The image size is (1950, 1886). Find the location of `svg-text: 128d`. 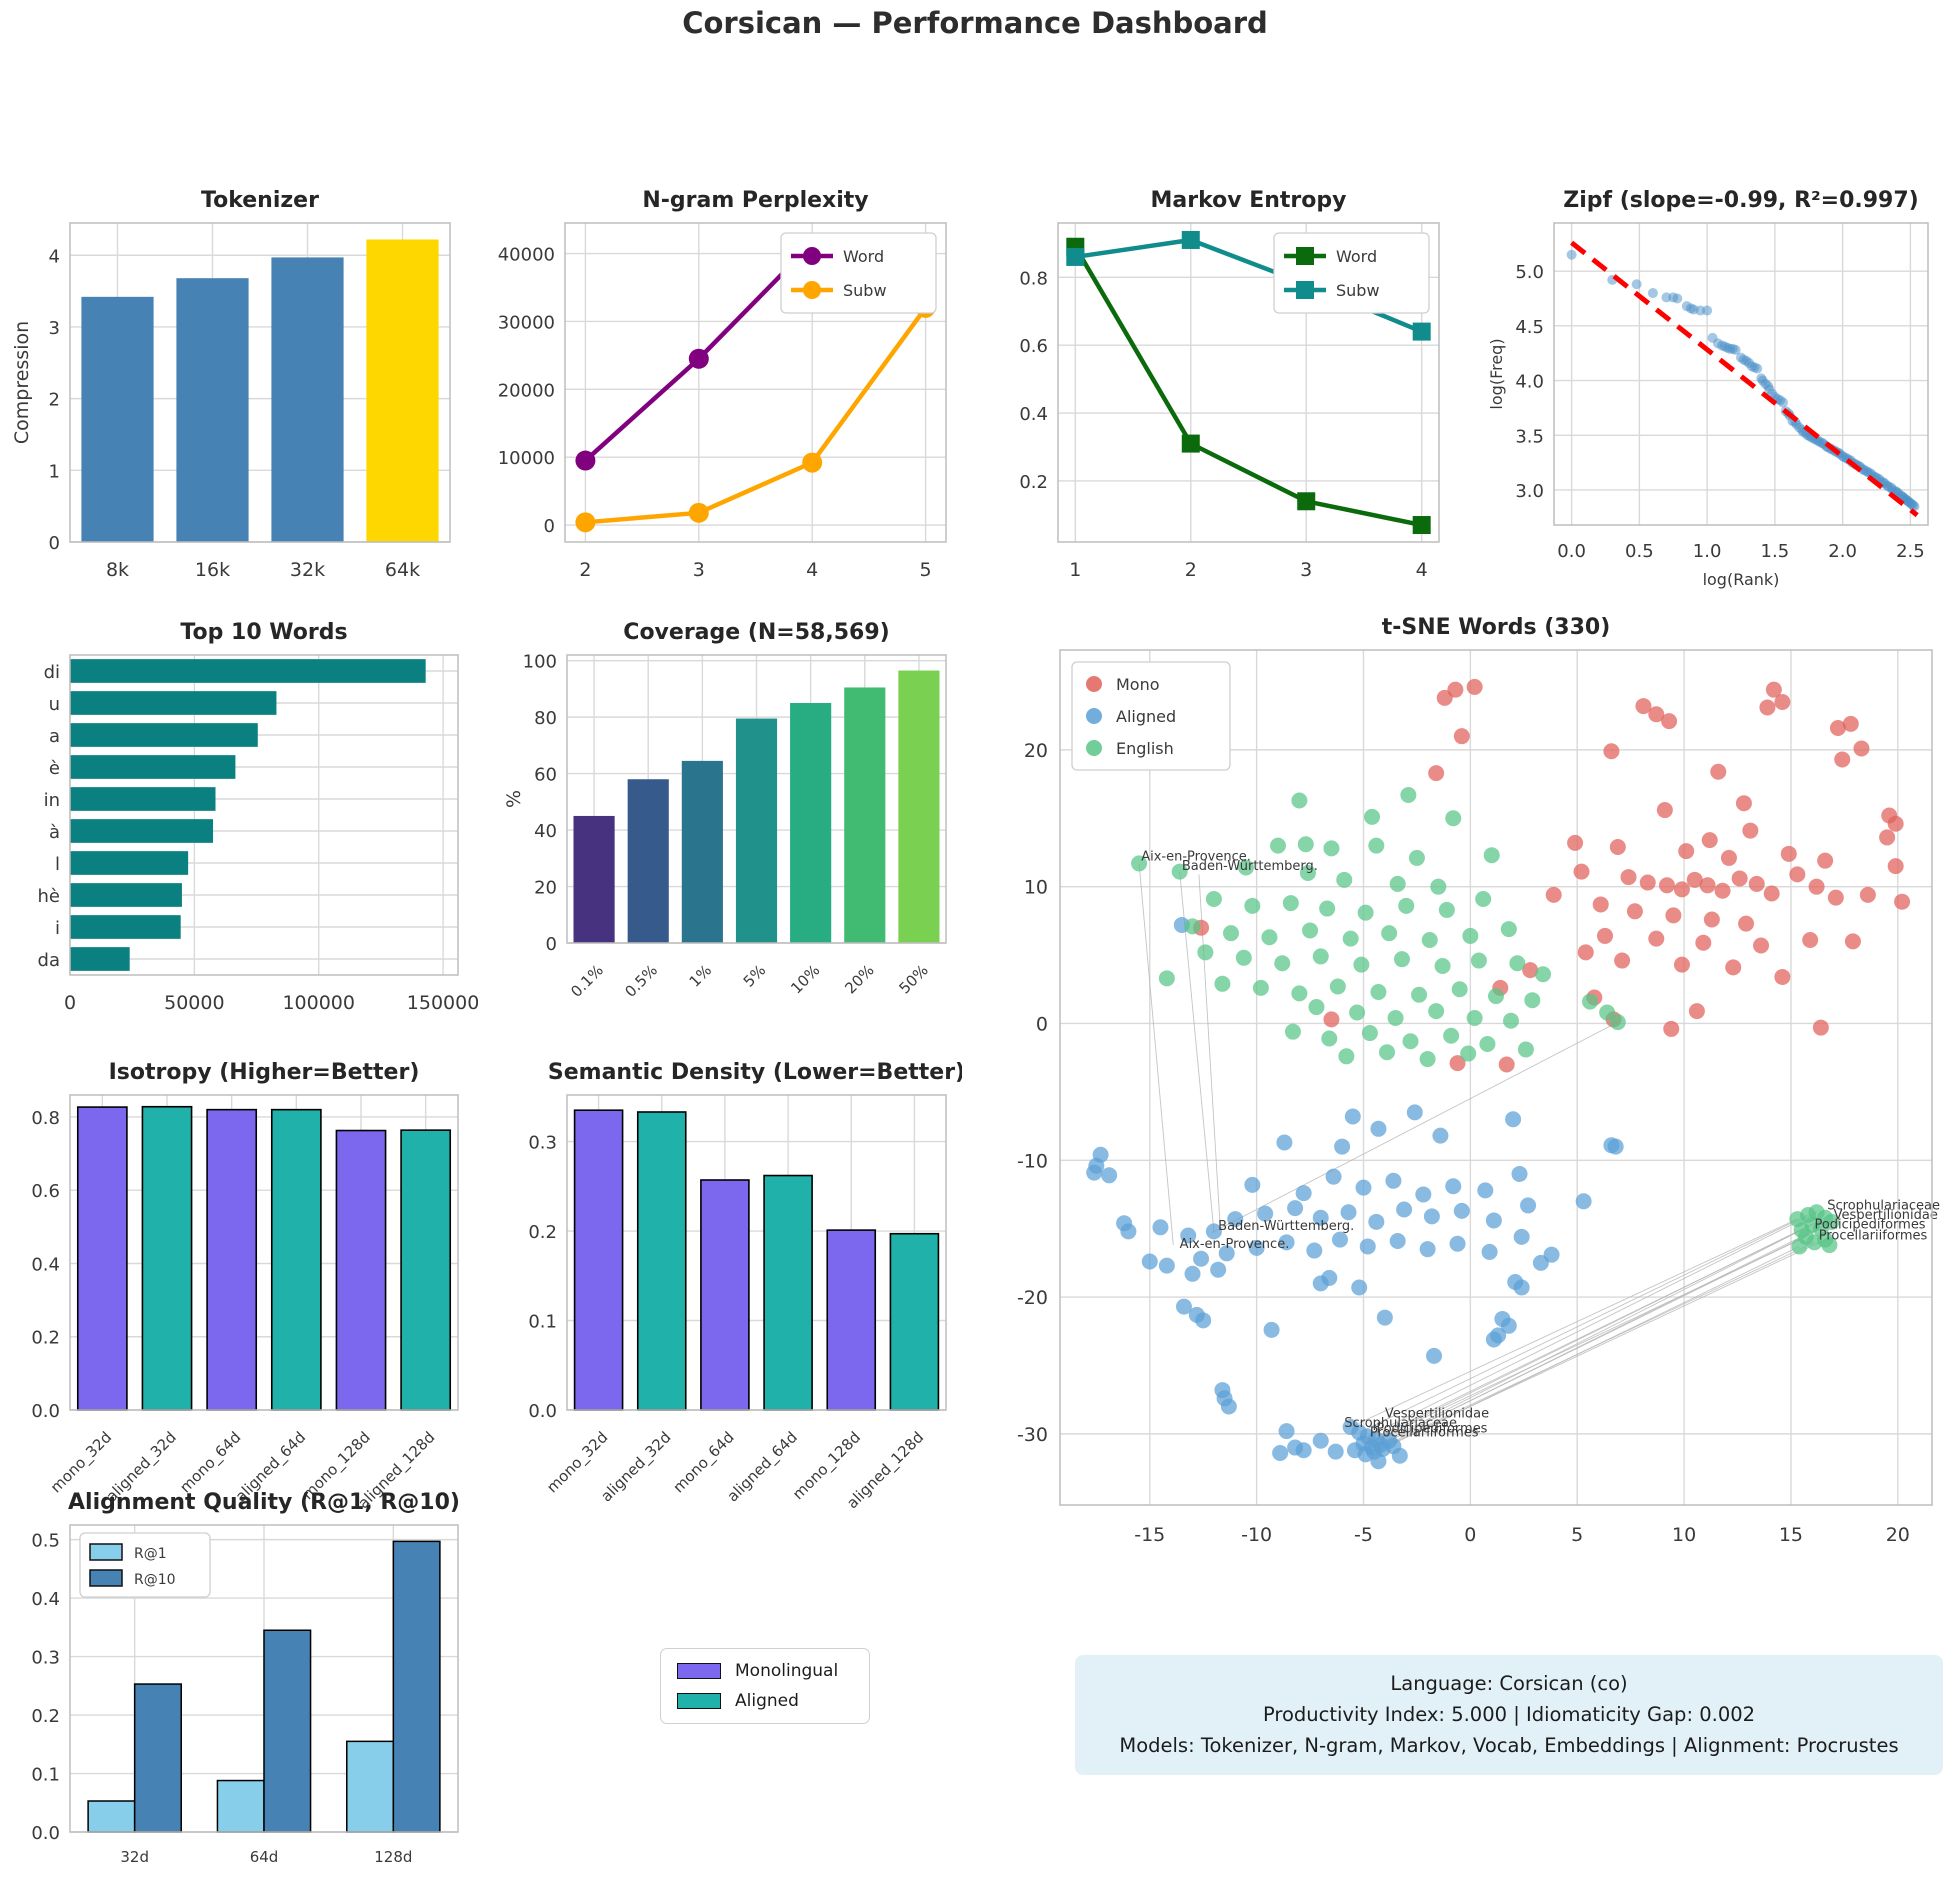

svg-text: 128d is located at coordinates (393, 1857).